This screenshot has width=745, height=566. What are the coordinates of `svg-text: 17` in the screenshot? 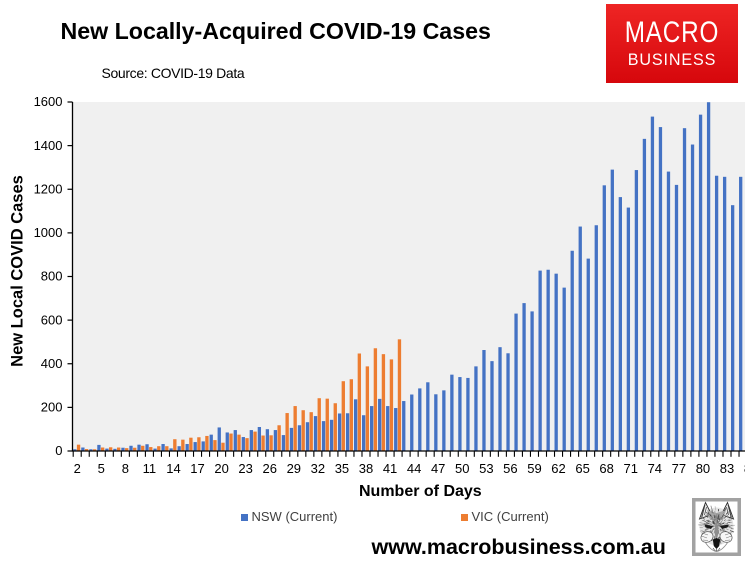 It's located at (197, 468).